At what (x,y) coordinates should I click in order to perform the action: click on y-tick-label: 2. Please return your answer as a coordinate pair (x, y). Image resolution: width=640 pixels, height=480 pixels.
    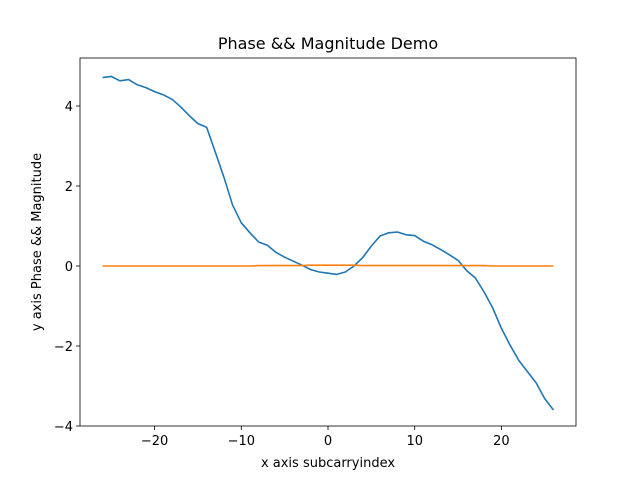
    Looking at the image, I should click on (69, 187).